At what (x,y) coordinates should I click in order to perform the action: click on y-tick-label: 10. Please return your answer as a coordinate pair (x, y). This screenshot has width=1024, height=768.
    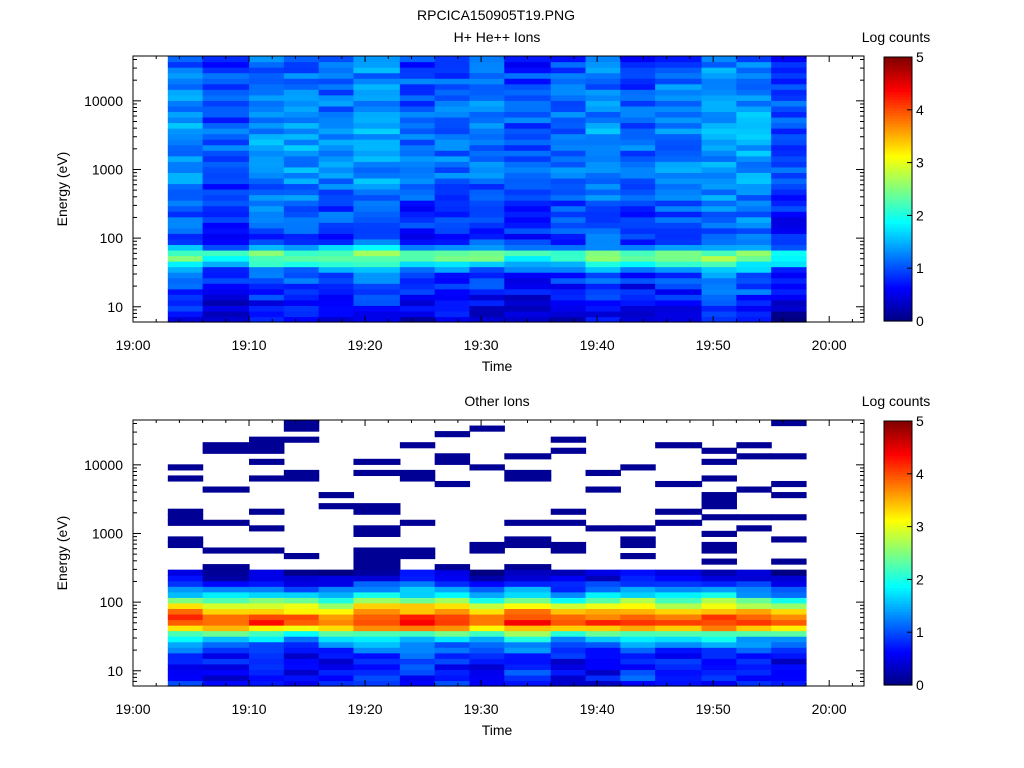
    Looking at the image, I should click on (115, 671).